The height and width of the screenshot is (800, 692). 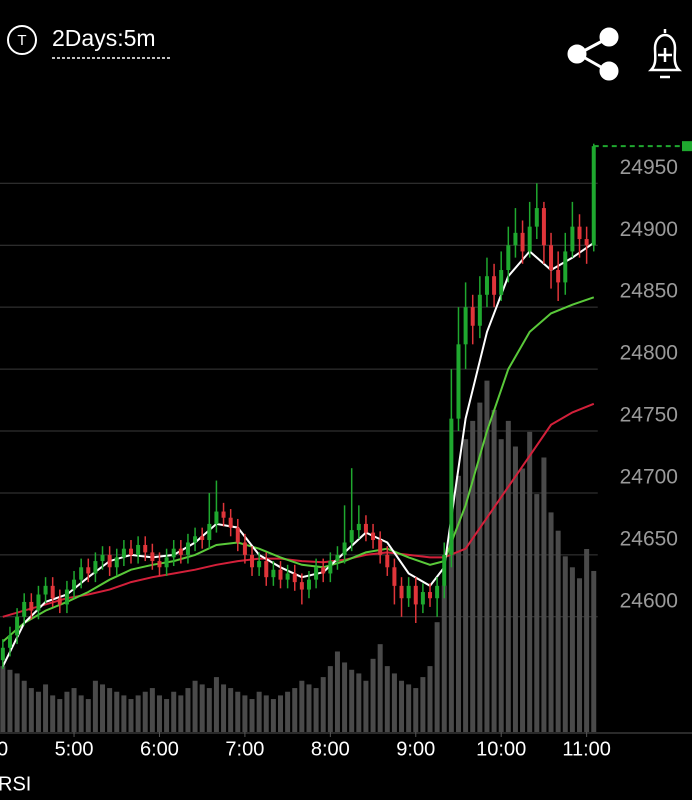 I want to click on bell, so click(x=665, y=50).